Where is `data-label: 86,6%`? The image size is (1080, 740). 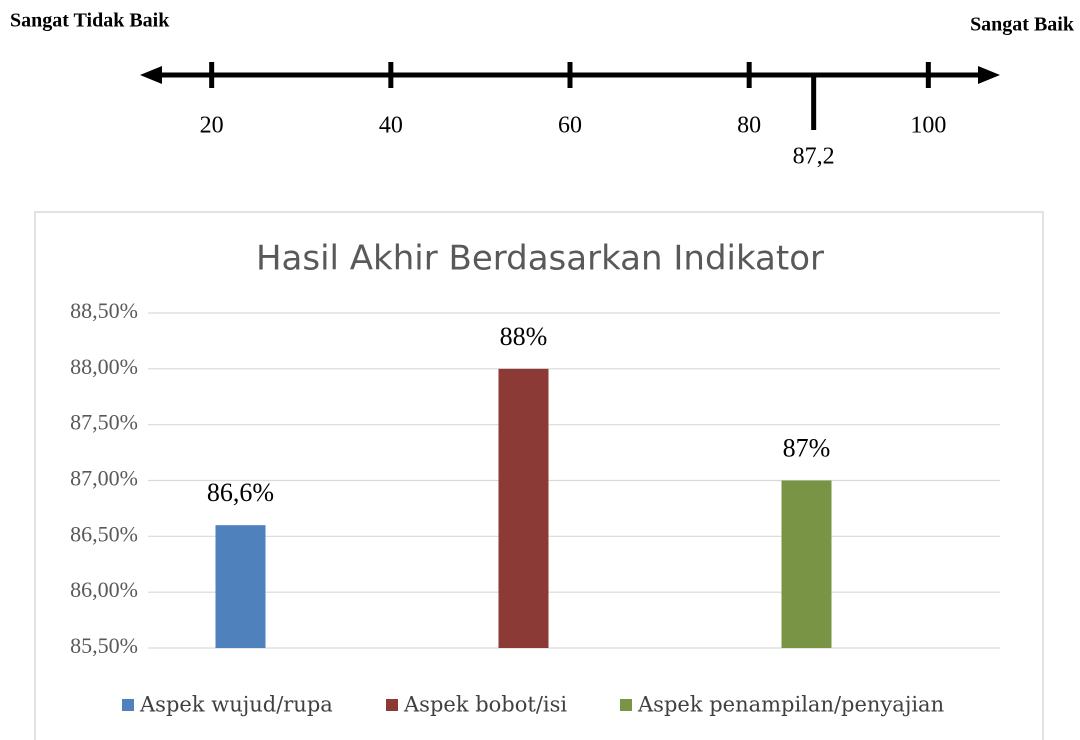 data-label: 86,6% is located at coordinates (240, 492).